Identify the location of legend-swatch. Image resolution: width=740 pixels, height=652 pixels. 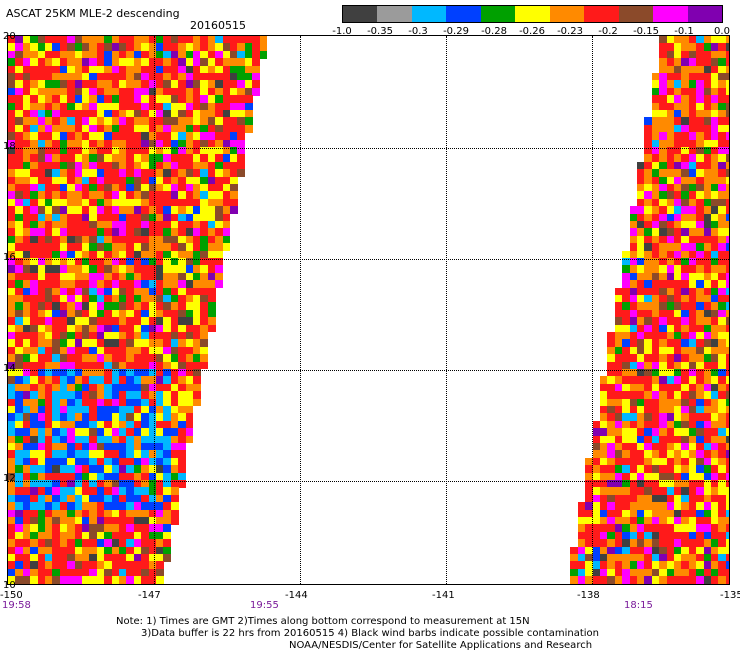
(704, 14).